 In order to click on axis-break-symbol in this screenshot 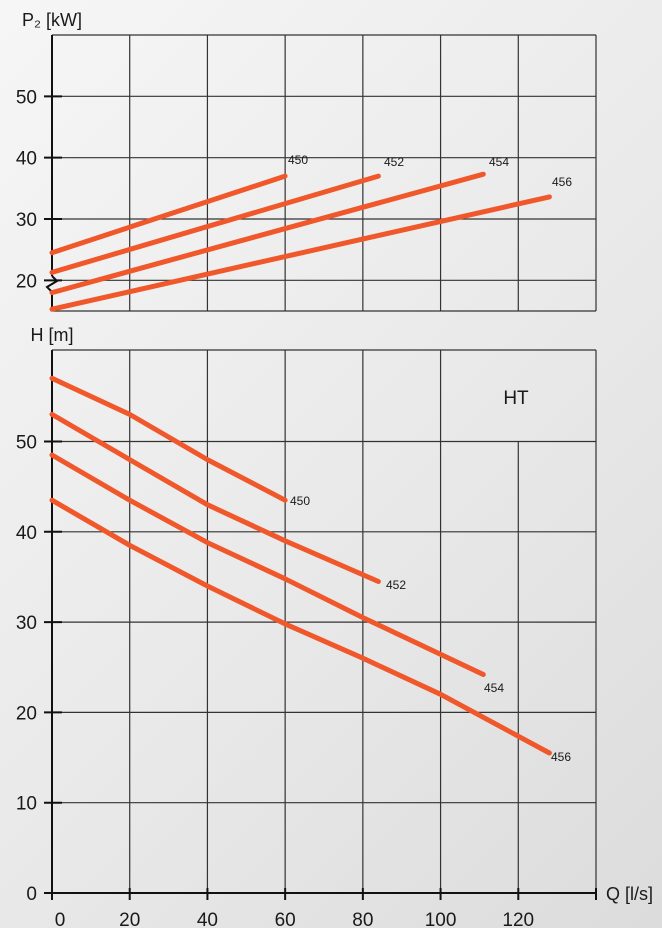, I will do `click(52, 284)`.